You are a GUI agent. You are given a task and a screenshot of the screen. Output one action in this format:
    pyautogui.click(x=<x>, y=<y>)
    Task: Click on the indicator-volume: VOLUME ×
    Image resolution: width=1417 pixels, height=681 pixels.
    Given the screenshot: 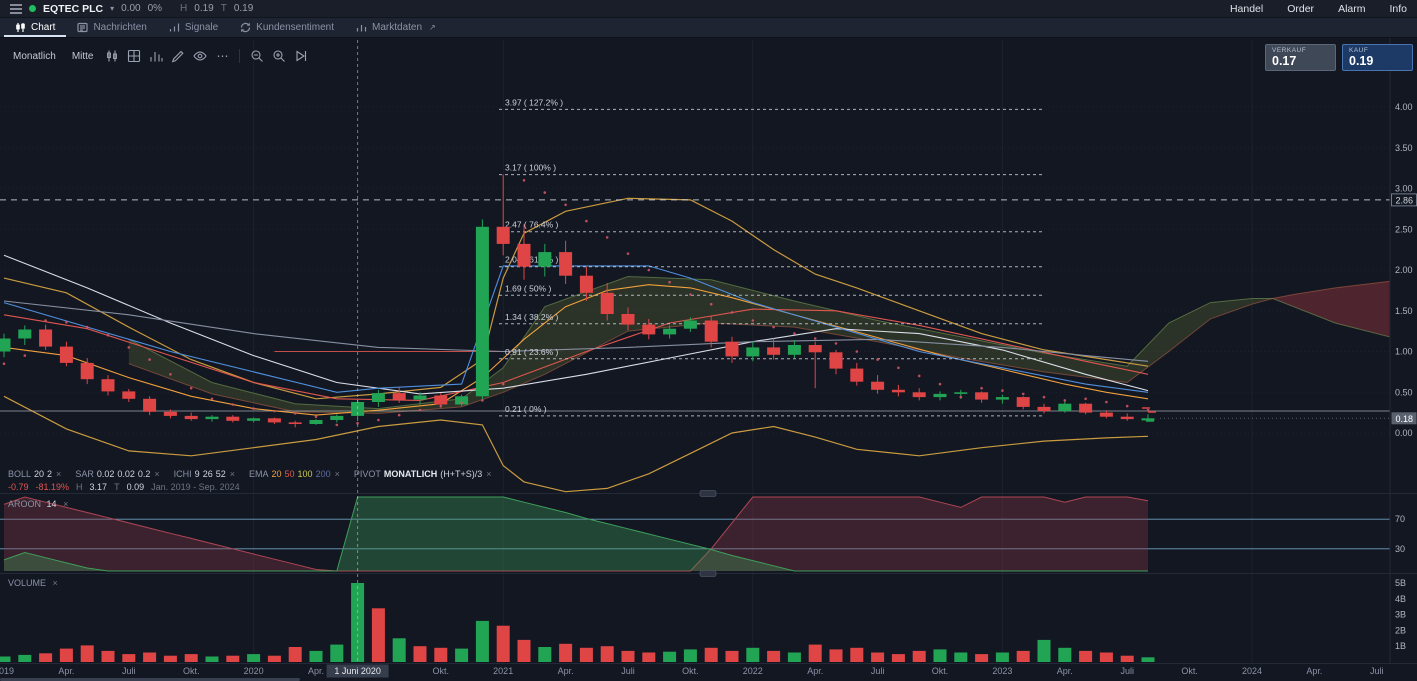 What is the action you would take?
    pyautogui.click(x=33, y=583)
    